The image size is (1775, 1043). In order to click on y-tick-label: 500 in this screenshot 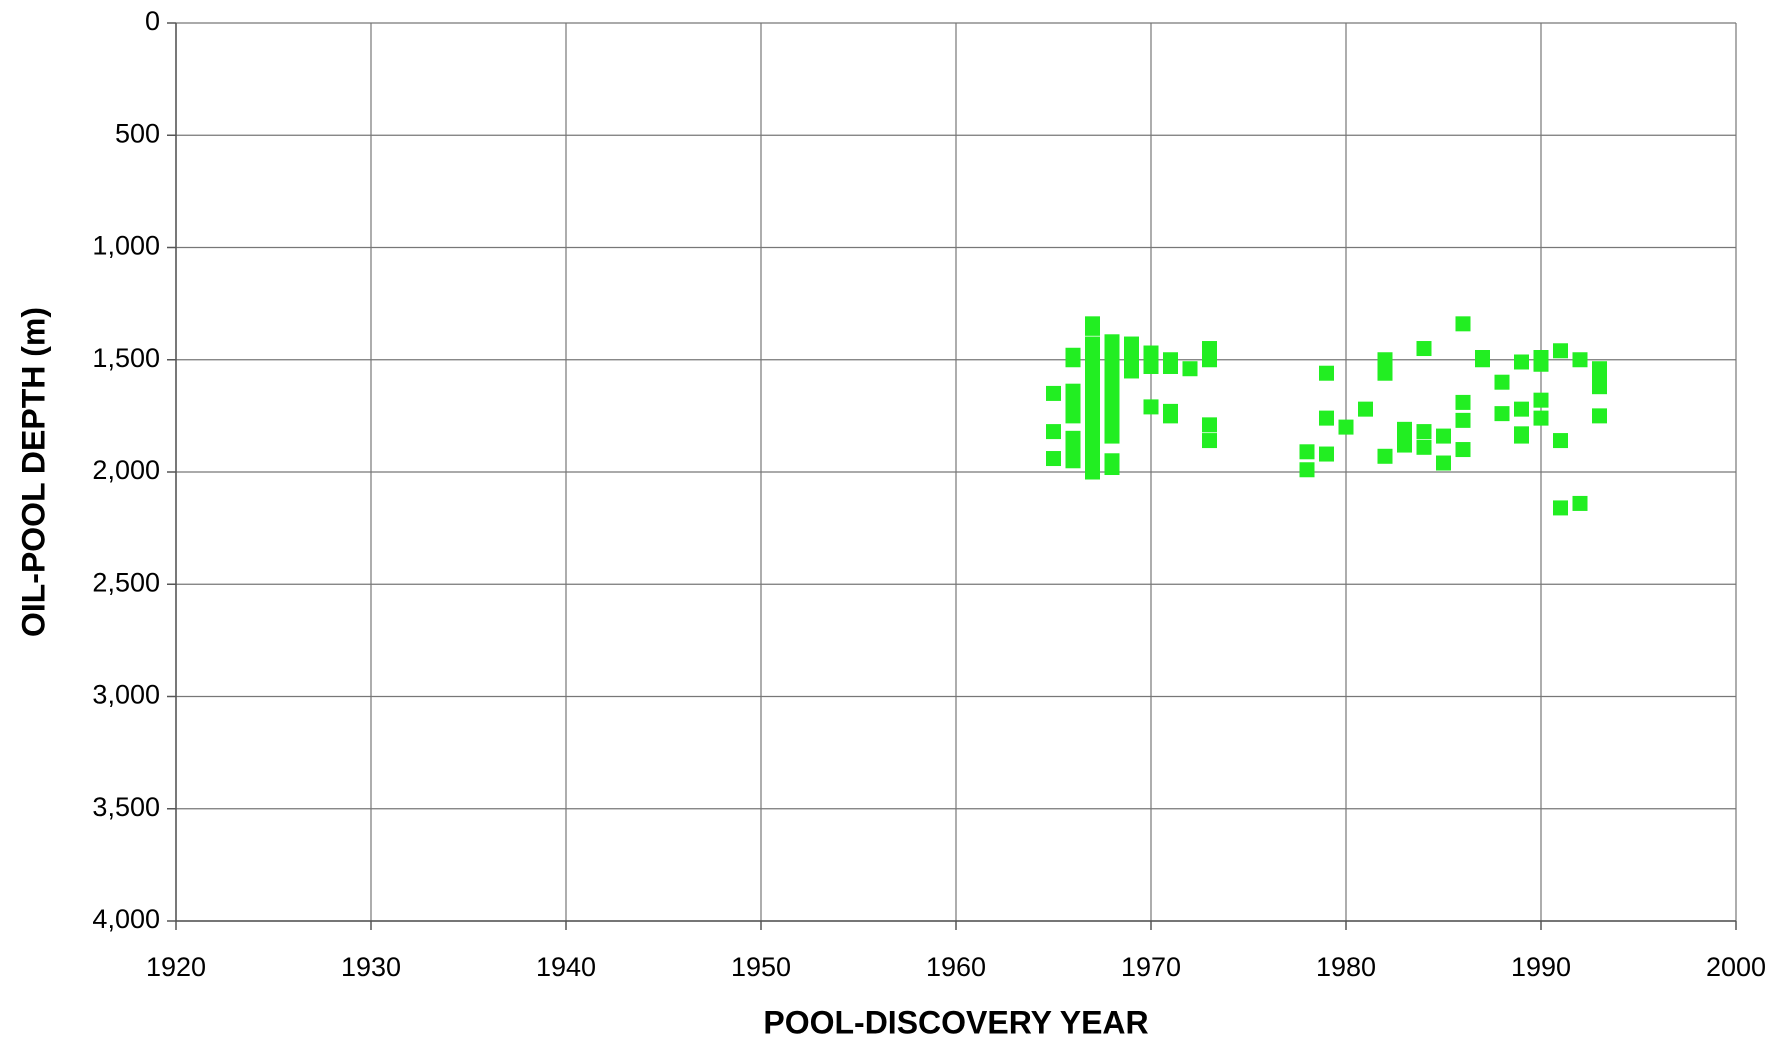, I will do `click(137, 133)`.